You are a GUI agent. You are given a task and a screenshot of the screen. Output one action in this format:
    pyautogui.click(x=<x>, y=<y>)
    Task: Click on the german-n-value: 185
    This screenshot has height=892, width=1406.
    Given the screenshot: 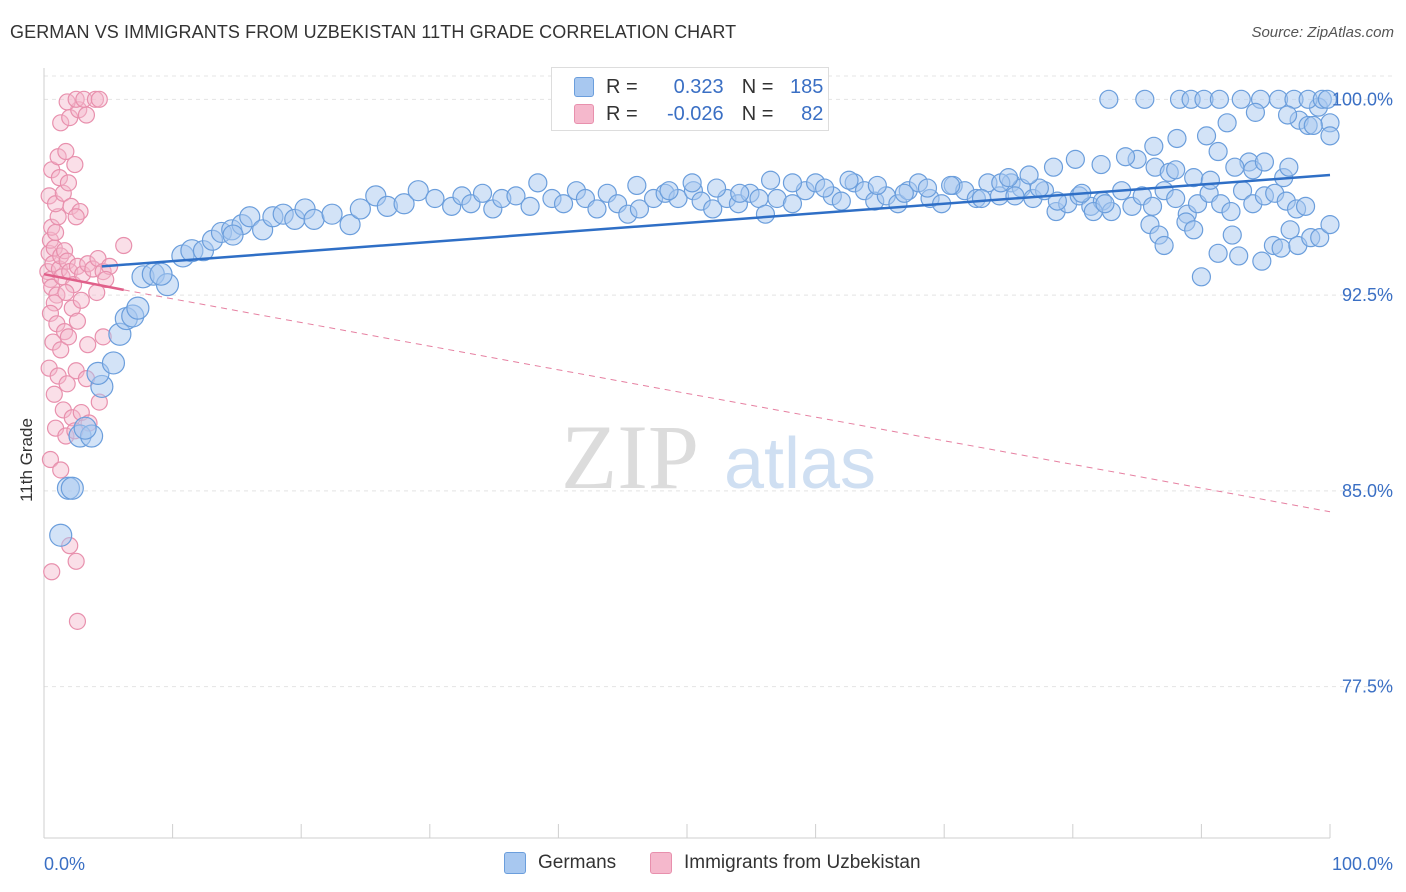 What is the action you would take?
    pyautogui.click(x=807, y=86)
    